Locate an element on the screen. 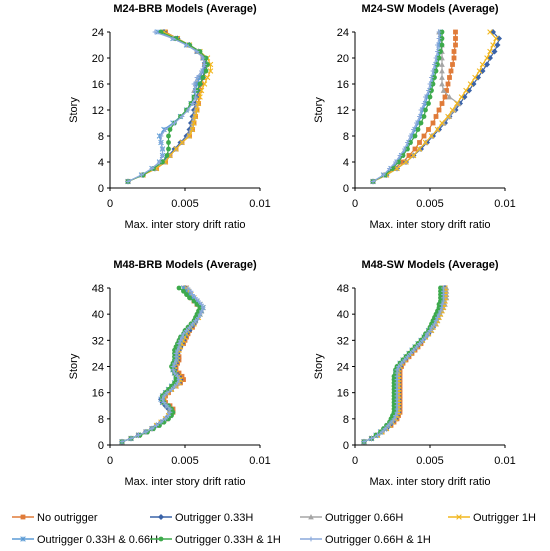  series-outrigger-0-66h-1h is located at coordinates (403, 365).